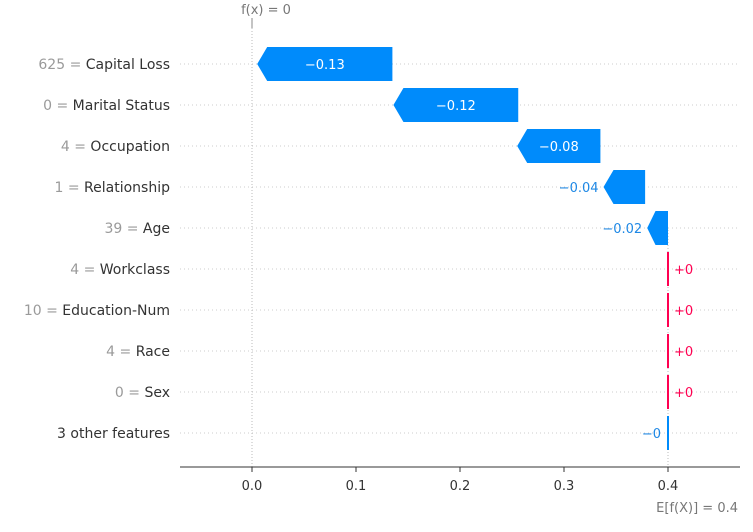  Describe the element at coordinates (657, 228) in the screenshot. I see `bar-age` at that location.